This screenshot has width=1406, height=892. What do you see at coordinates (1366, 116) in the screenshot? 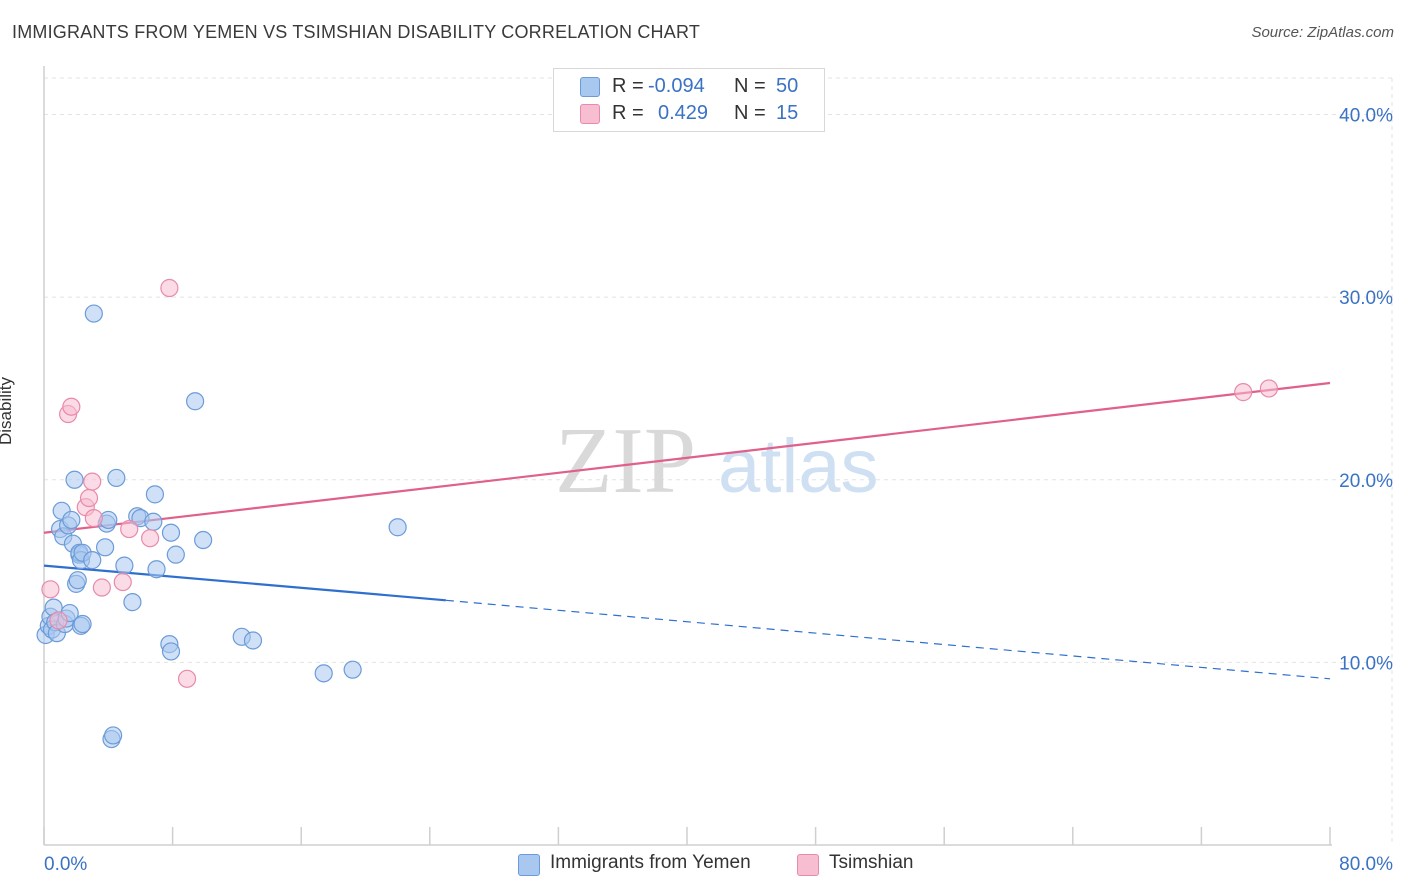
I see `y-tick-label: 40.0%` at bounding box center [1366, 116].